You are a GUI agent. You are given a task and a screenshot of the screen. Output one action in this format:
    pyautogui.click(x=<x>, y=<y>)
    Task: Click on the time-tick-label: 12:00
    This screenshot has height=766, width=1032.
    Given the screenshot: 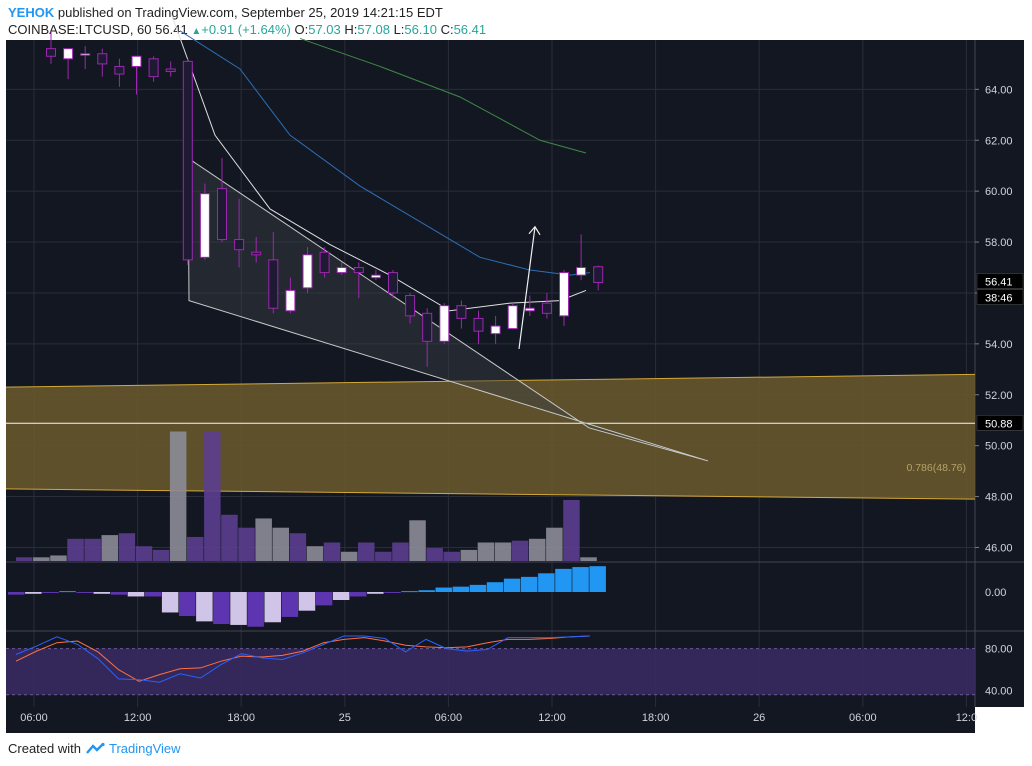 What is the action you would take?
    pyautogui.click(x=138, y=718)
    